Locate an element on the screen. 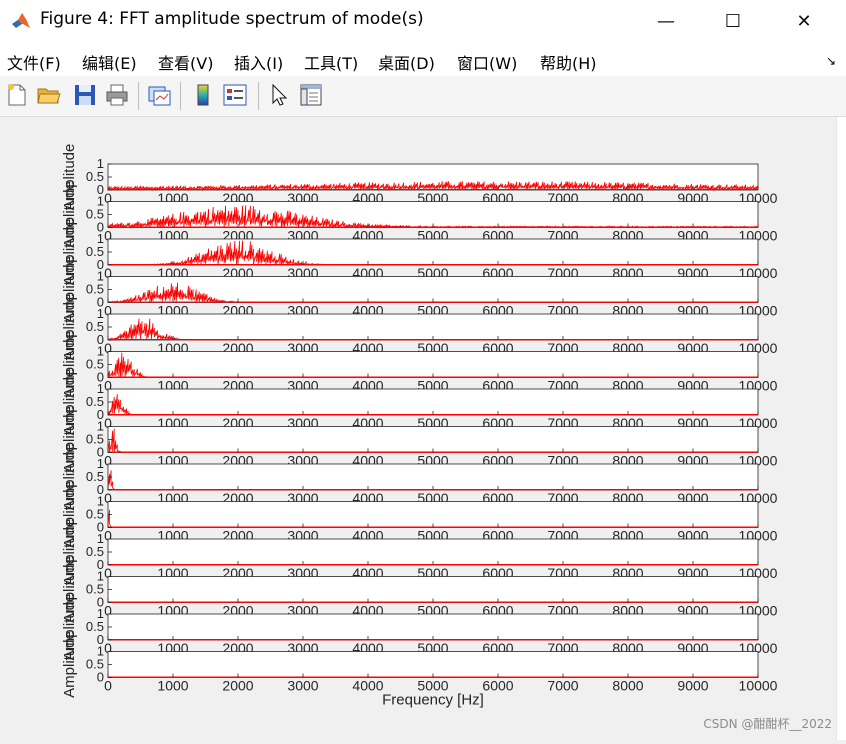  x-tick-label: 4000 is located at coordinates (367, 686).